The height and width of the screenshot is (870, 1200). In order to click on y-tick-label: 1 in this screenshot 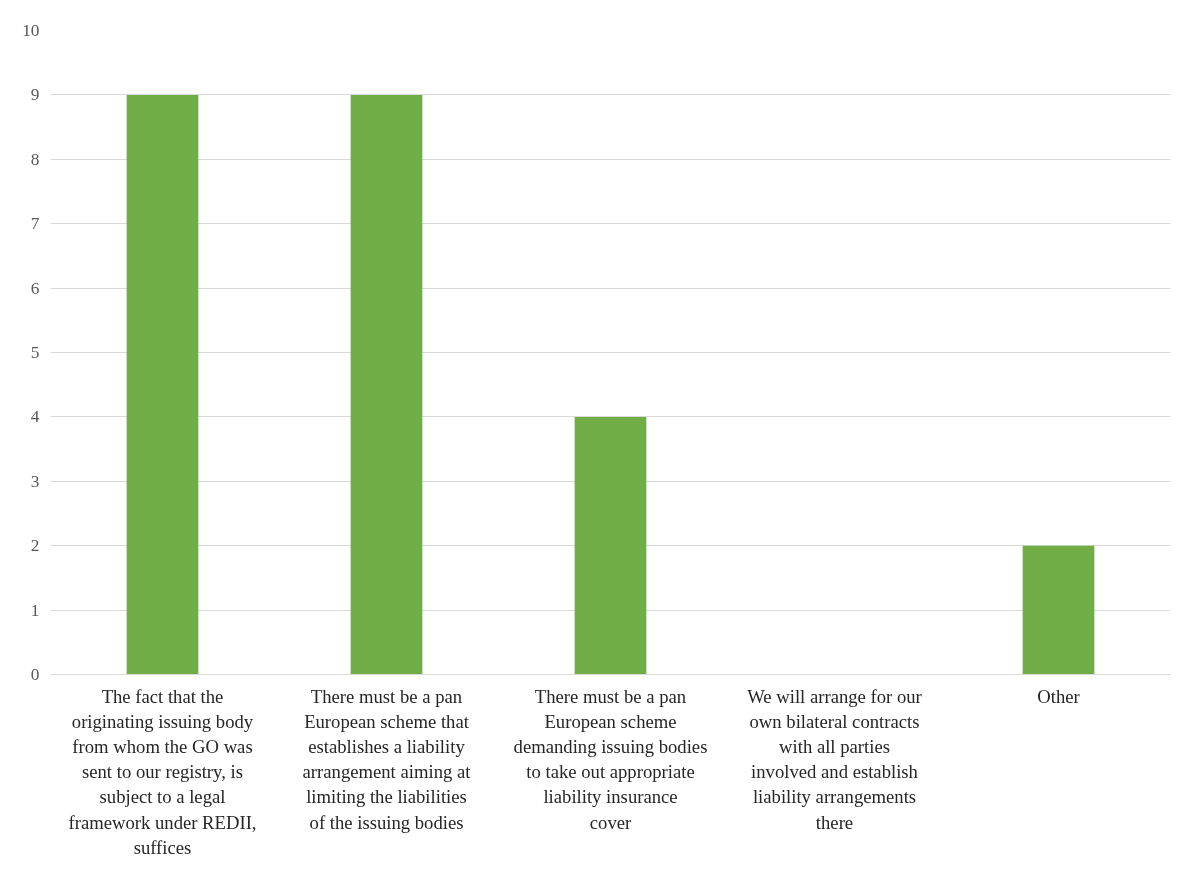, I will do `click(35, 610)`.